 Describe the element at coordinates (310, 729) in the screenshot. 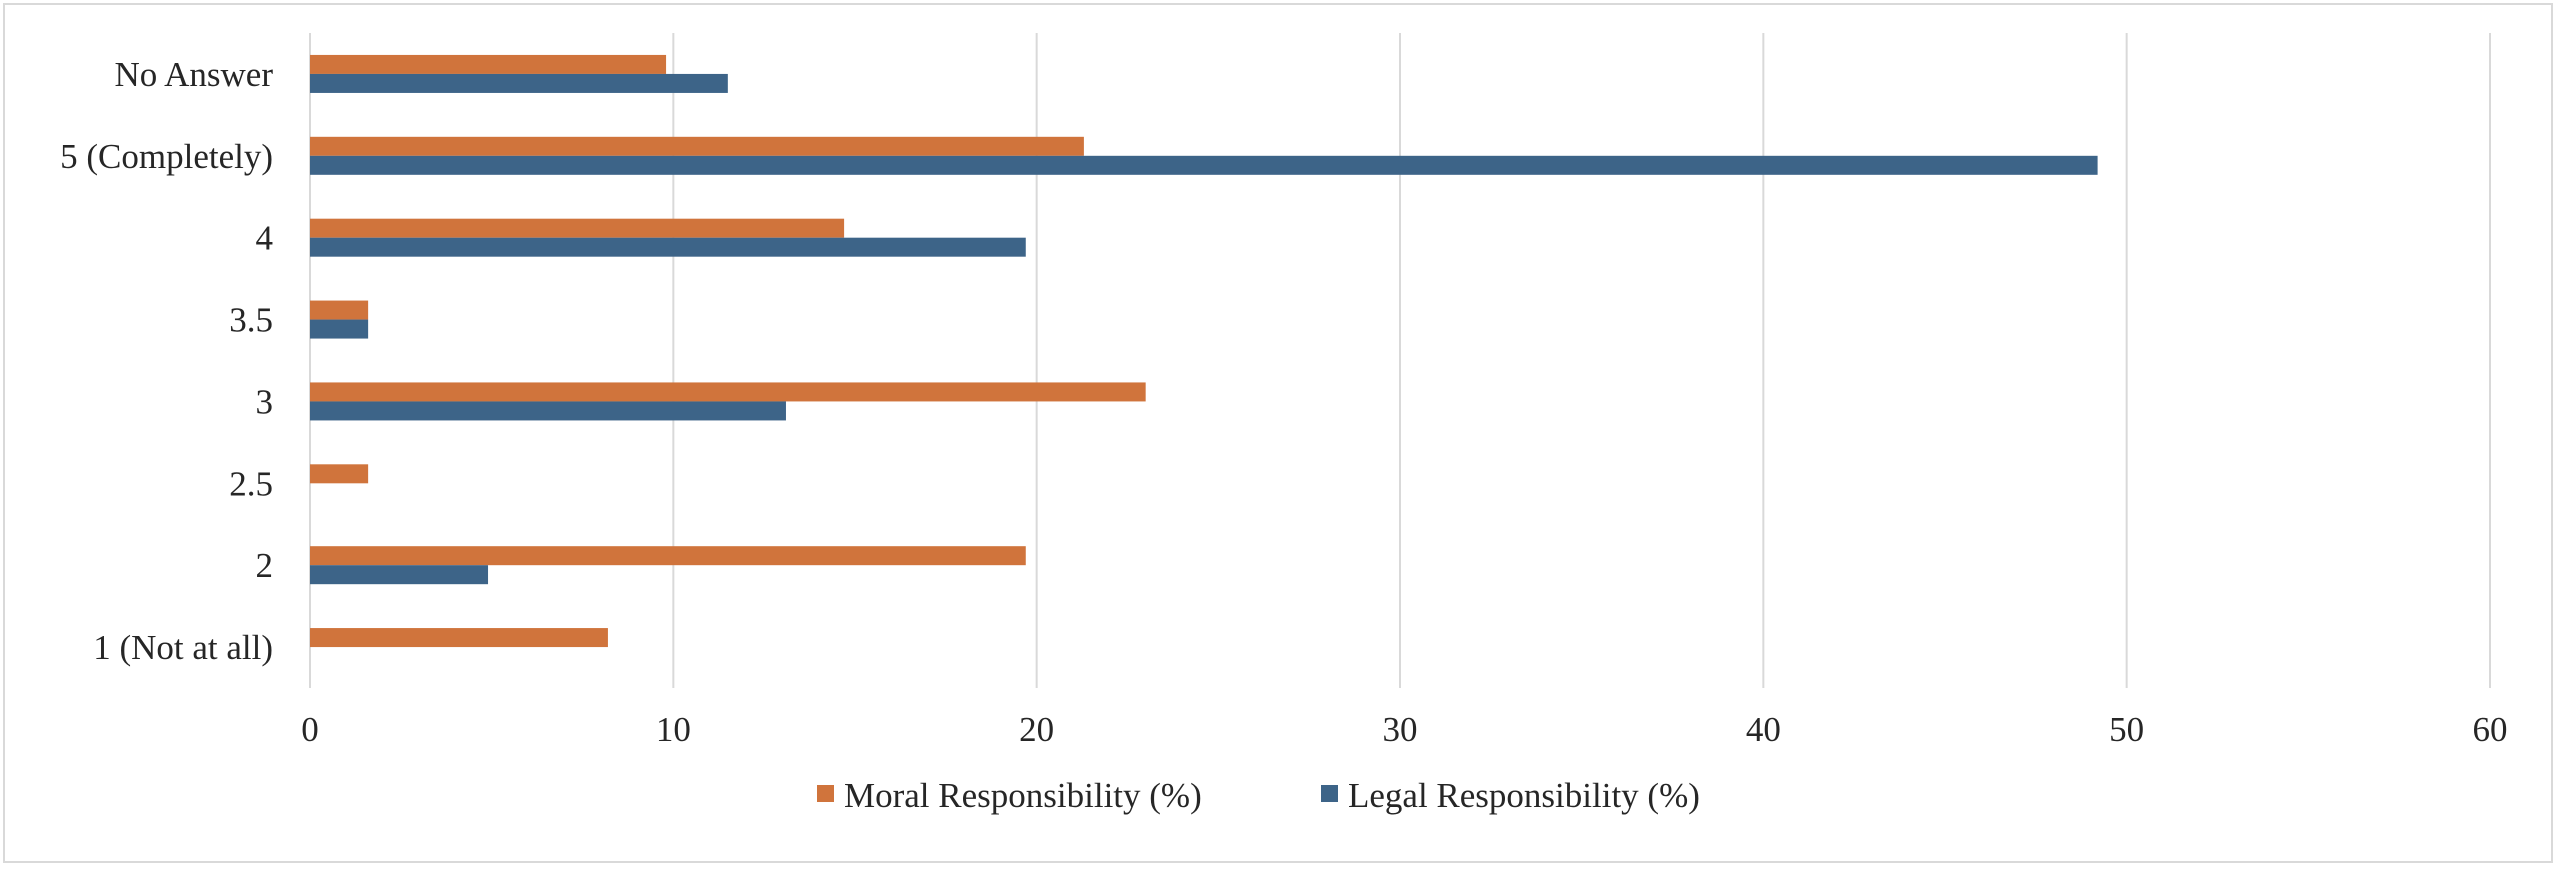

I see `x-tick-label: 0` at that location.